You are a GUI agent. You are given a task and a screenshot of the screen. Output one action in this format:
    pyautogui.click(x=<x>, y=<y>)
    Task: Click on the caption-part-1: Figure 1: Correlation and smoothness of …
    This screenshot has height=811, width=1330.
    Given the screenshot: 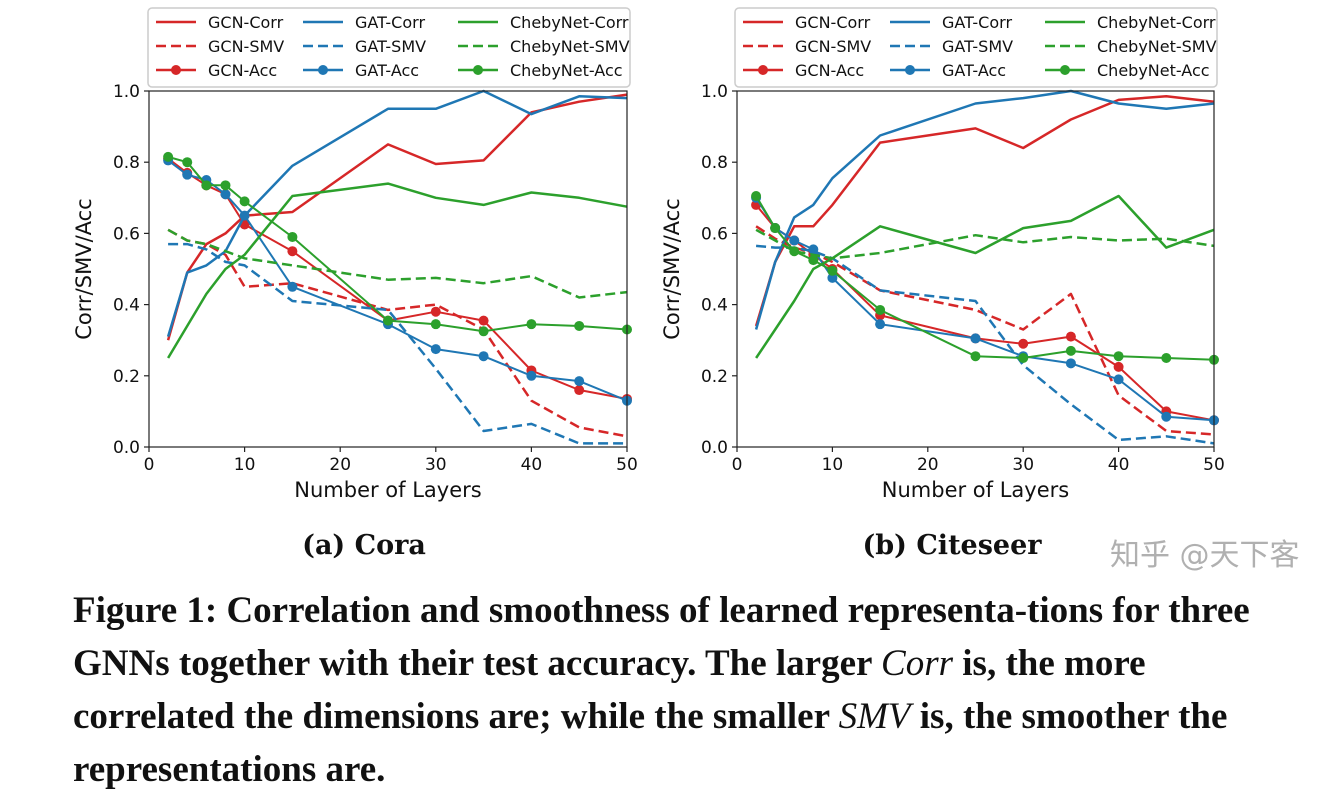 What is the action you would take?
    pyautogui.click(x=661, y=637)
    